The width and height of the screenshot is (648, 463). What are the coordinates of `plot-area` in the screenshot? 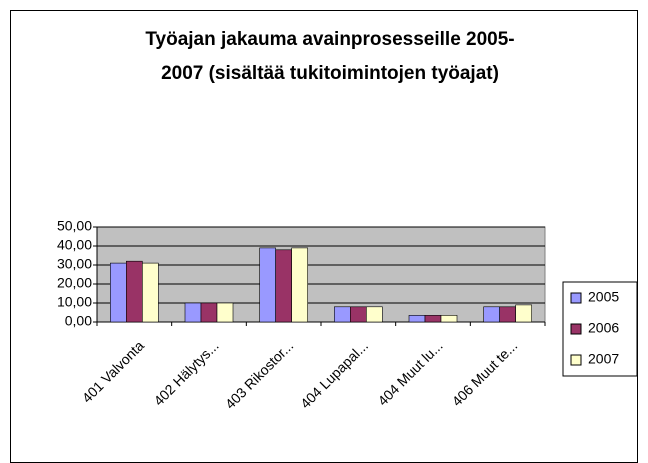 It's located at (321, 274).